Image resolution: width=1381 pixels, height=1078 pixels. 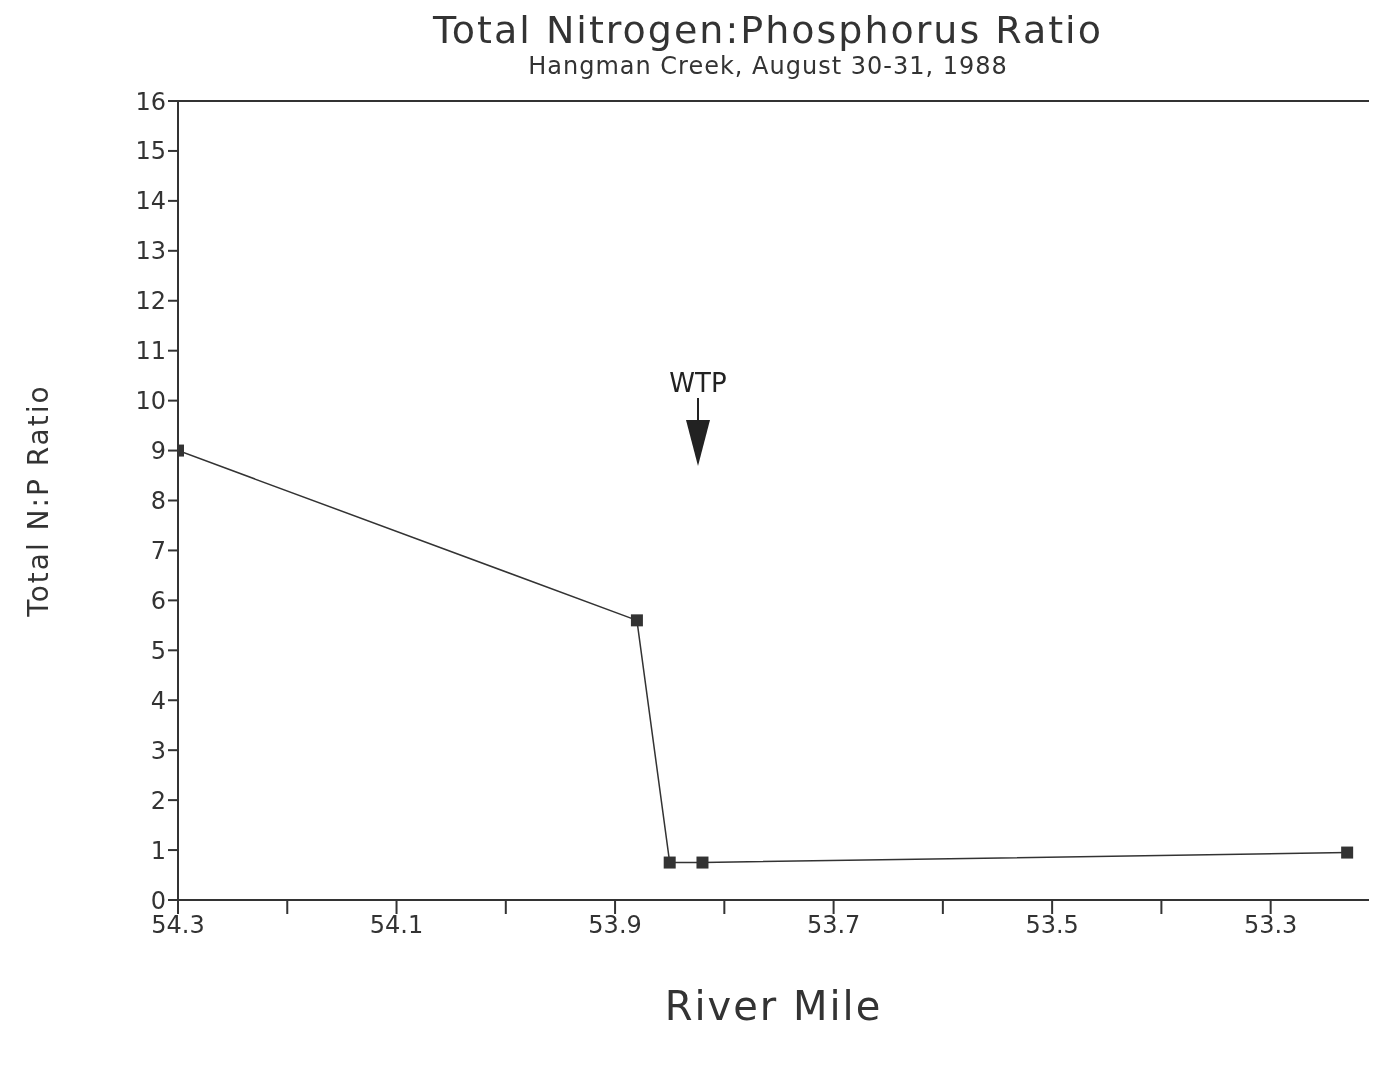 What do you see at coordinates (158, 750) in the screenshot?
I see `y-tick-label: 3` at bounding box center [158, 750].